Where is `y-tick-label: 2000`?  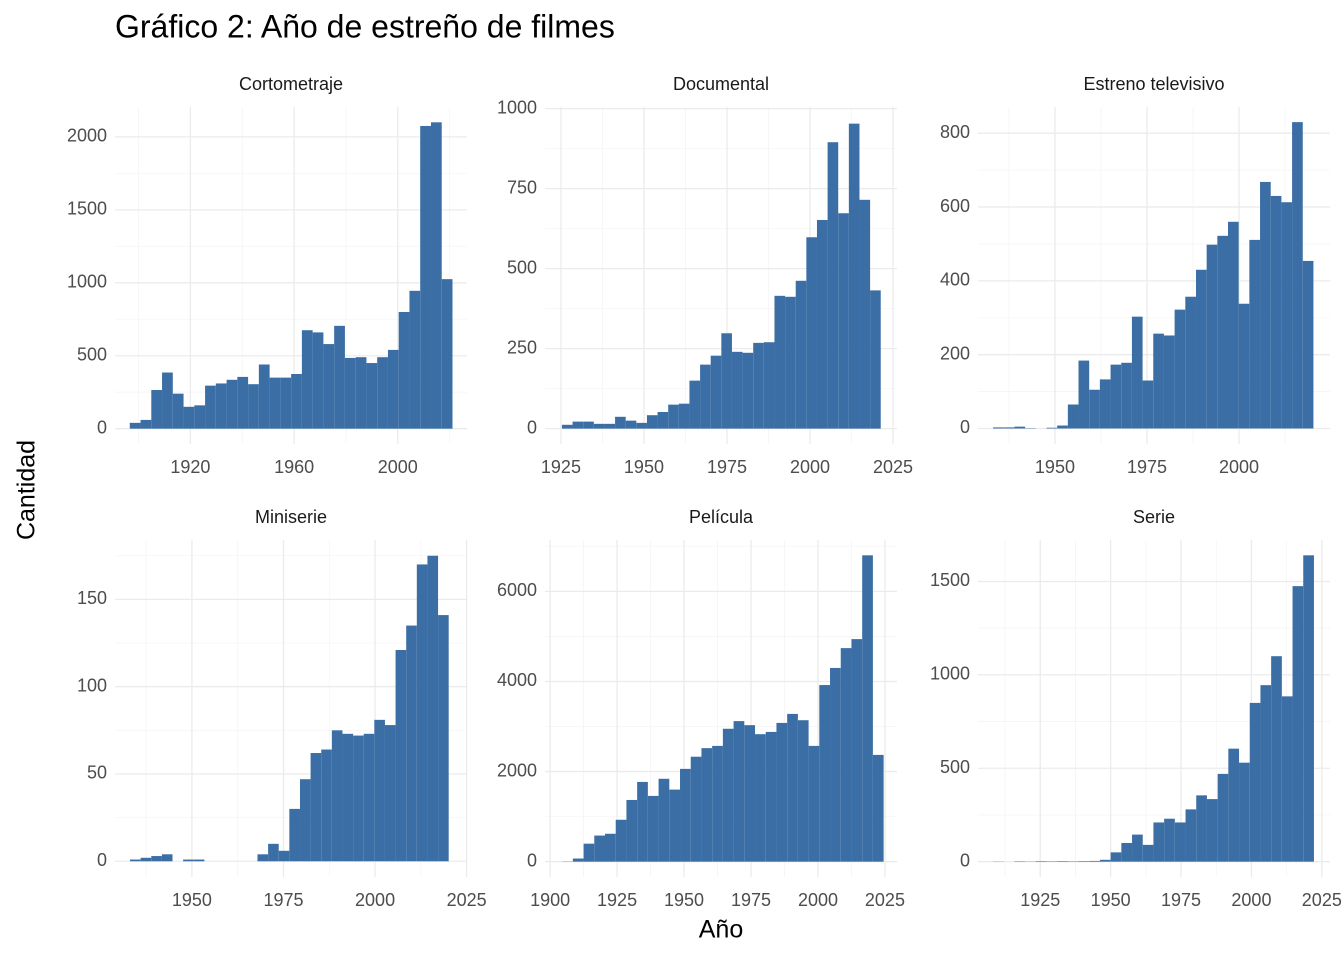 y-tick-label: 2000 is located at coordinates (517, 770).